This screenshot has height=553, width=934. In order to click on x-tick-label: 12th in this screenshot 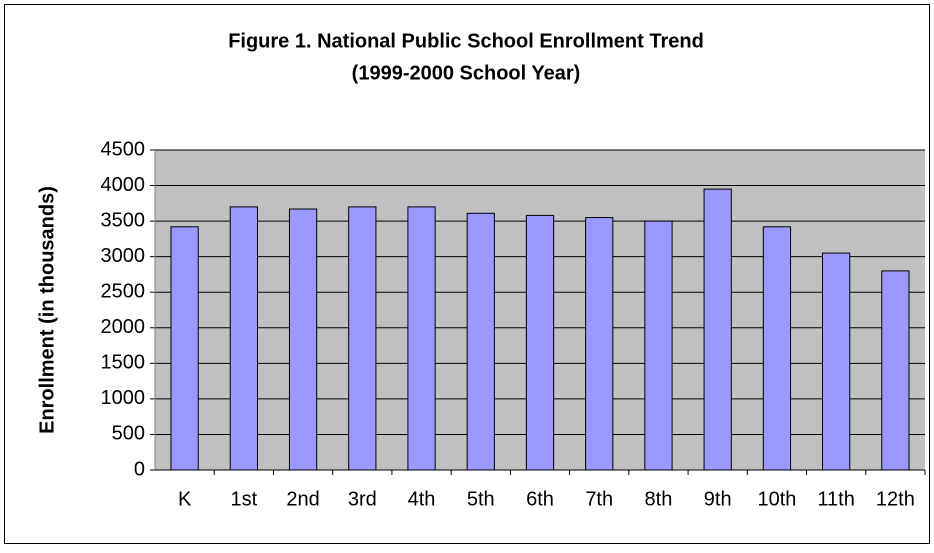, I will do `click(895, 499)`.